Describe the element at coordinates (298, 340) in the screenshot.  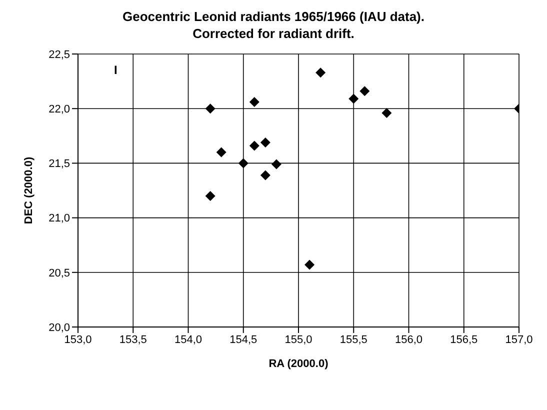
I see `x-tick-label: 155,0` at that location.